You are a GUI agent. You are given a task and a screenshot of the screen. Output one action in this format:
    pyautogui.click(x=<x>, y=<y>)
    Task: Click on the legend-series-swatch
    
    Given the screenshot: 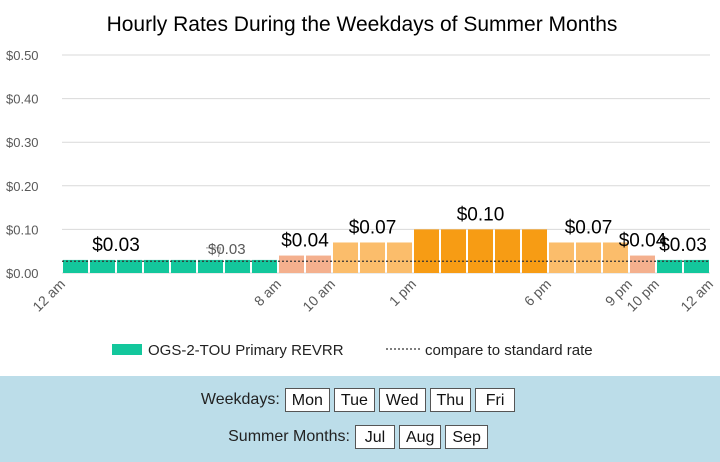 What is the action you would take?
    pyautogui.click(x=127, y=349)
    